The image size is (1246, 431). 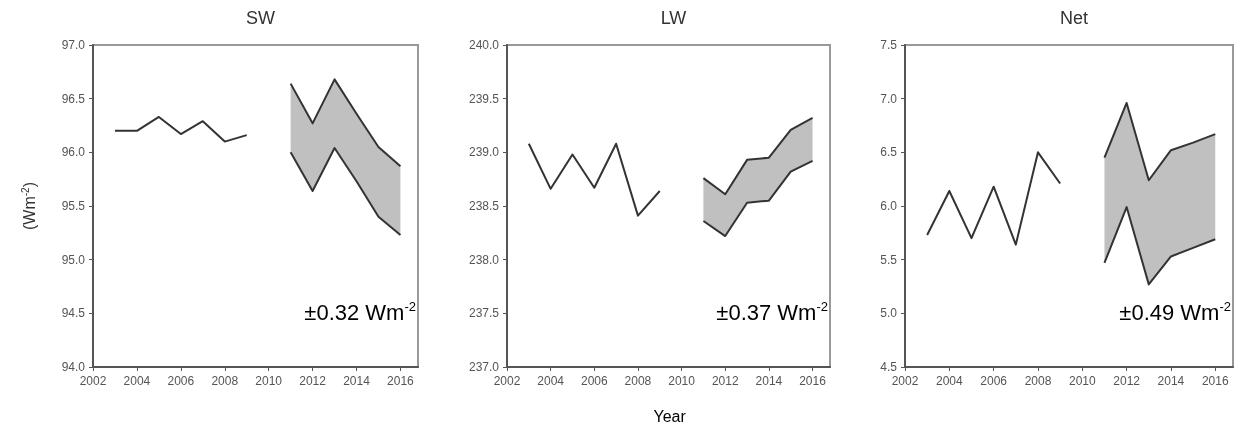 What do you see at coordinates (73, 45) in the screenshot?
I see `y-tick-label: 97.0` at bounding box center [73, 45].